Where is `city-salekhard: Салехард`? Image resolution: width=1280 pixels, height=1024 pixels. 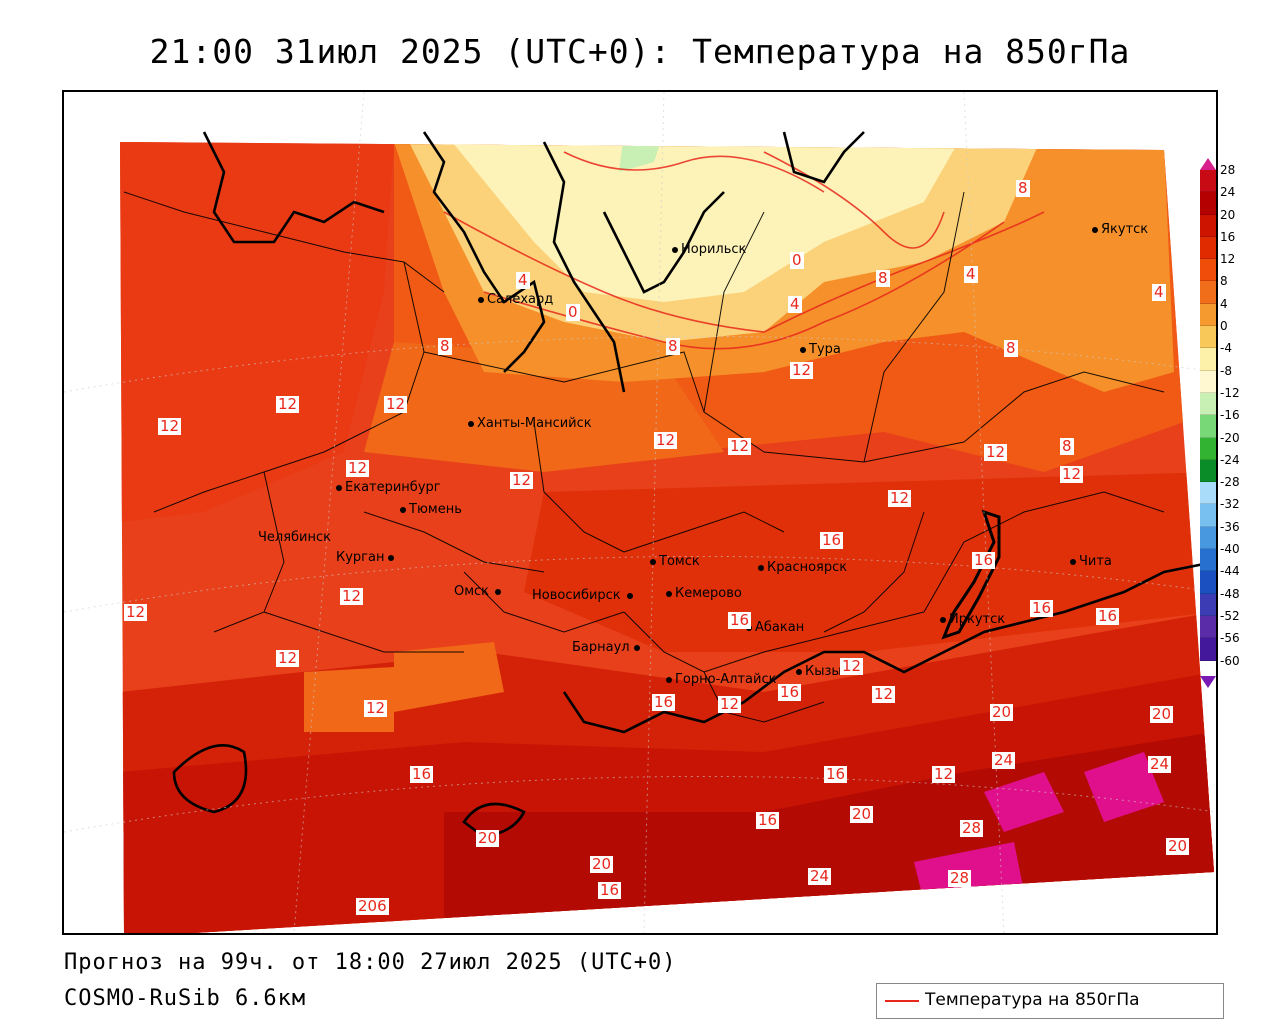
city-salekhard: Салехард is located at coordinates (515, 299).